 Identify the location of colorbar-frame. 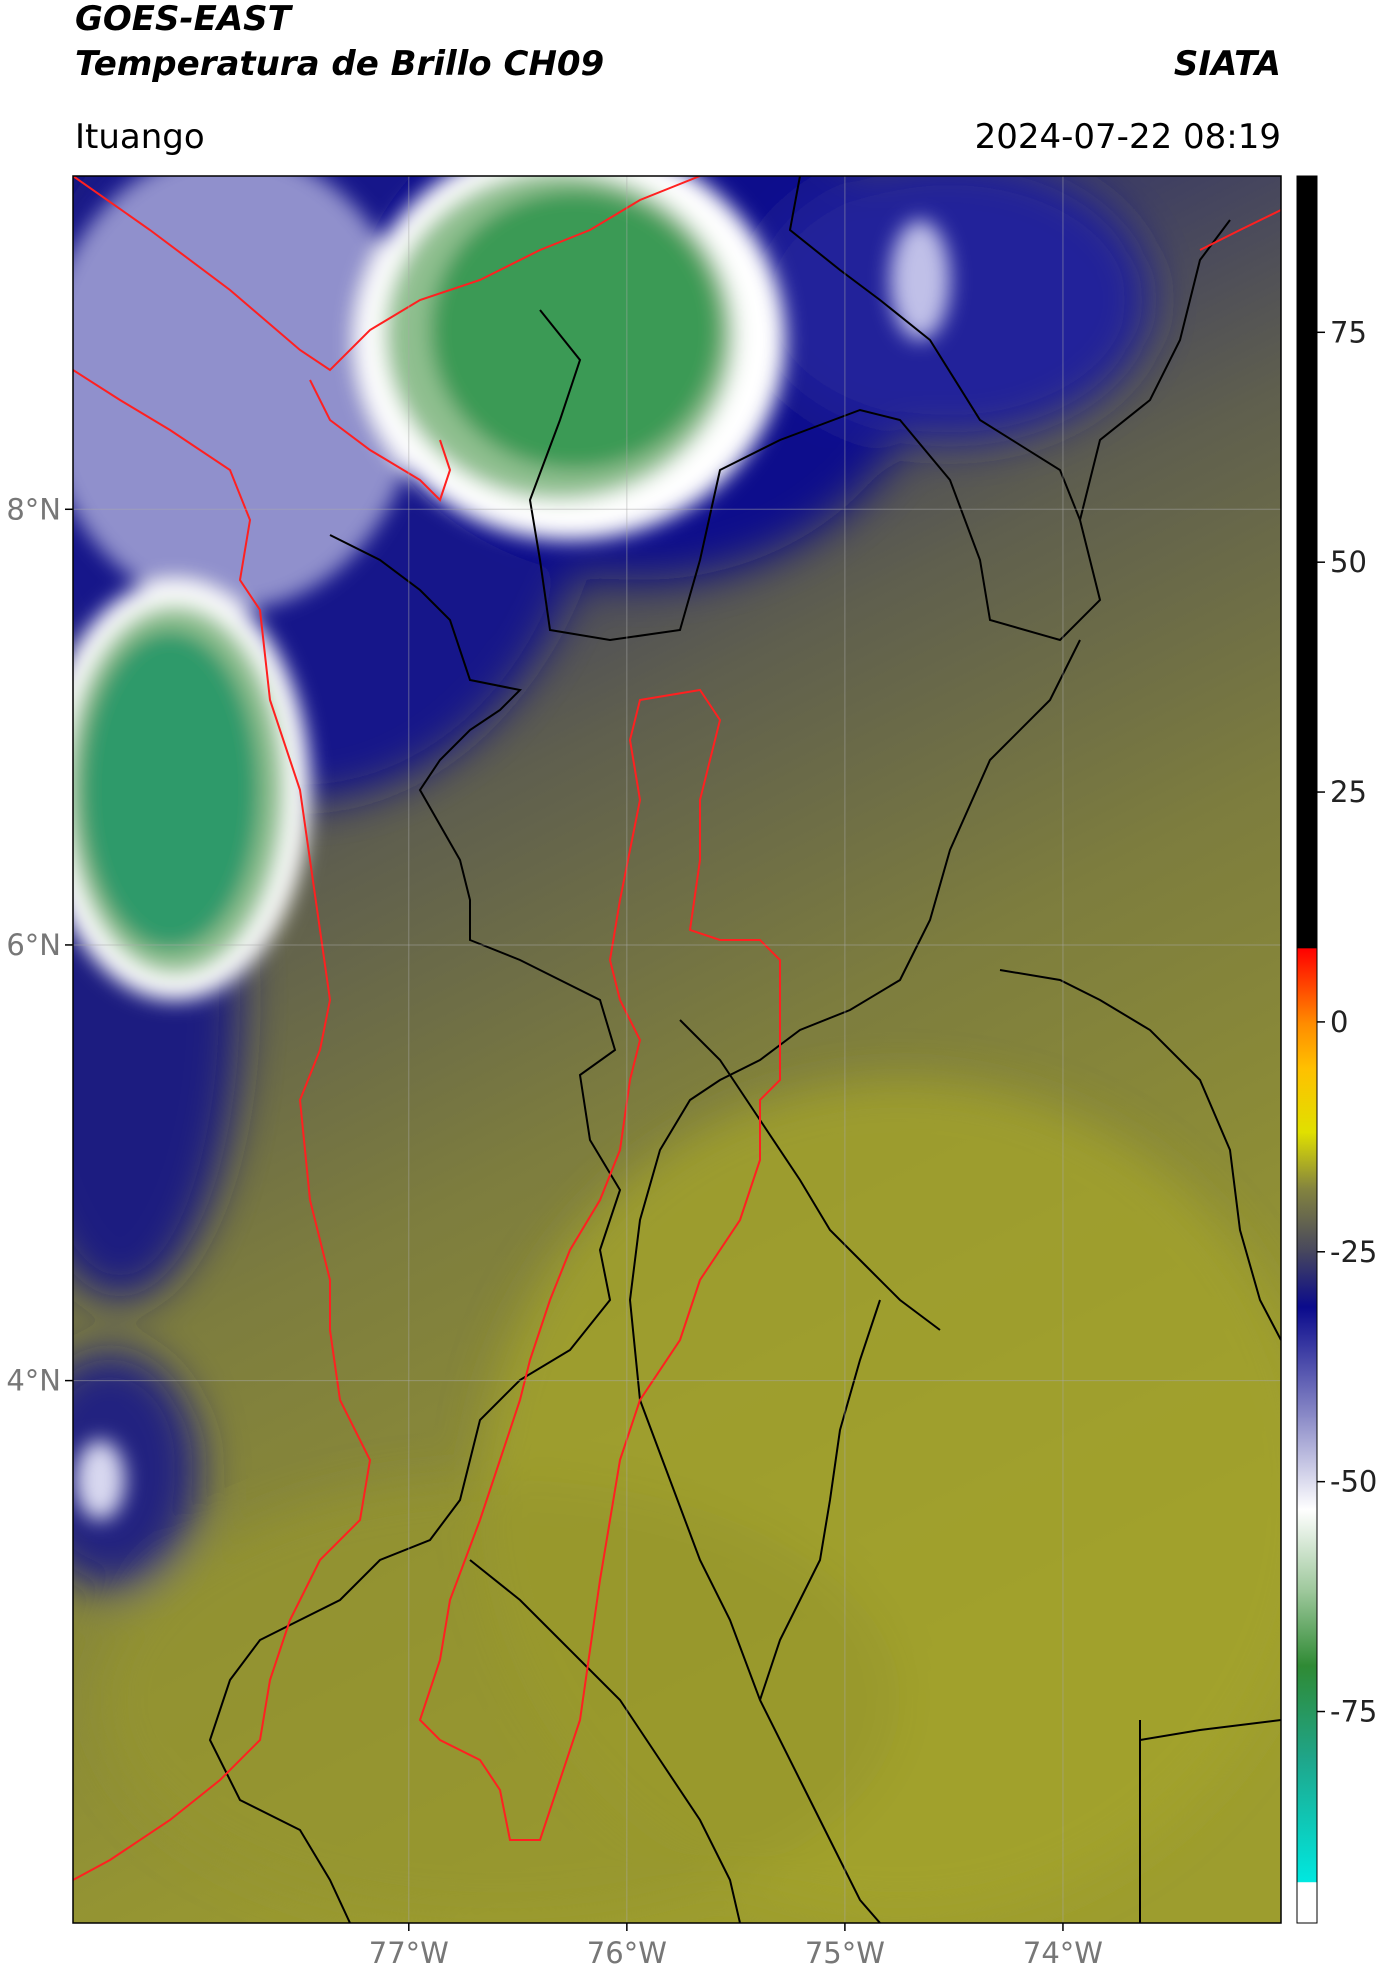
(1307, 1049).